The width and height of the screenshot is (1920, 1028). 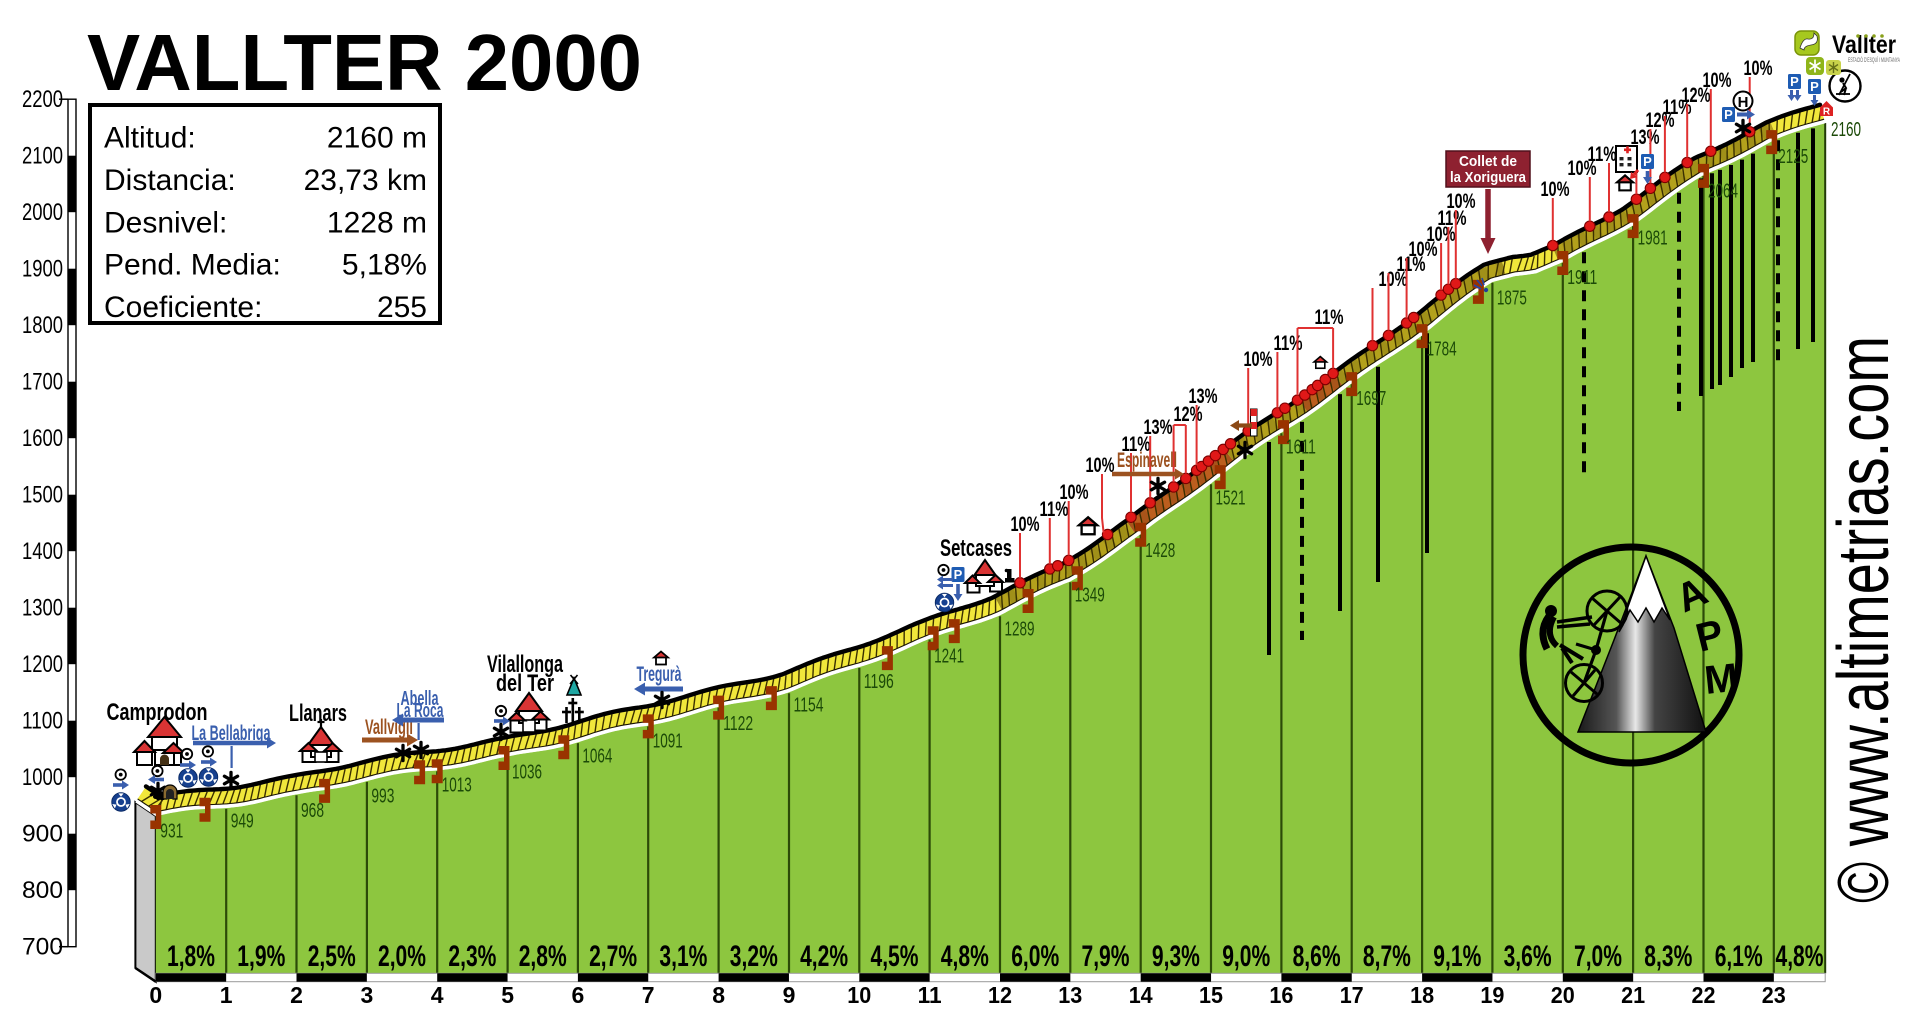 I want to click on svg-text: 11, so click(x=930, y=995).